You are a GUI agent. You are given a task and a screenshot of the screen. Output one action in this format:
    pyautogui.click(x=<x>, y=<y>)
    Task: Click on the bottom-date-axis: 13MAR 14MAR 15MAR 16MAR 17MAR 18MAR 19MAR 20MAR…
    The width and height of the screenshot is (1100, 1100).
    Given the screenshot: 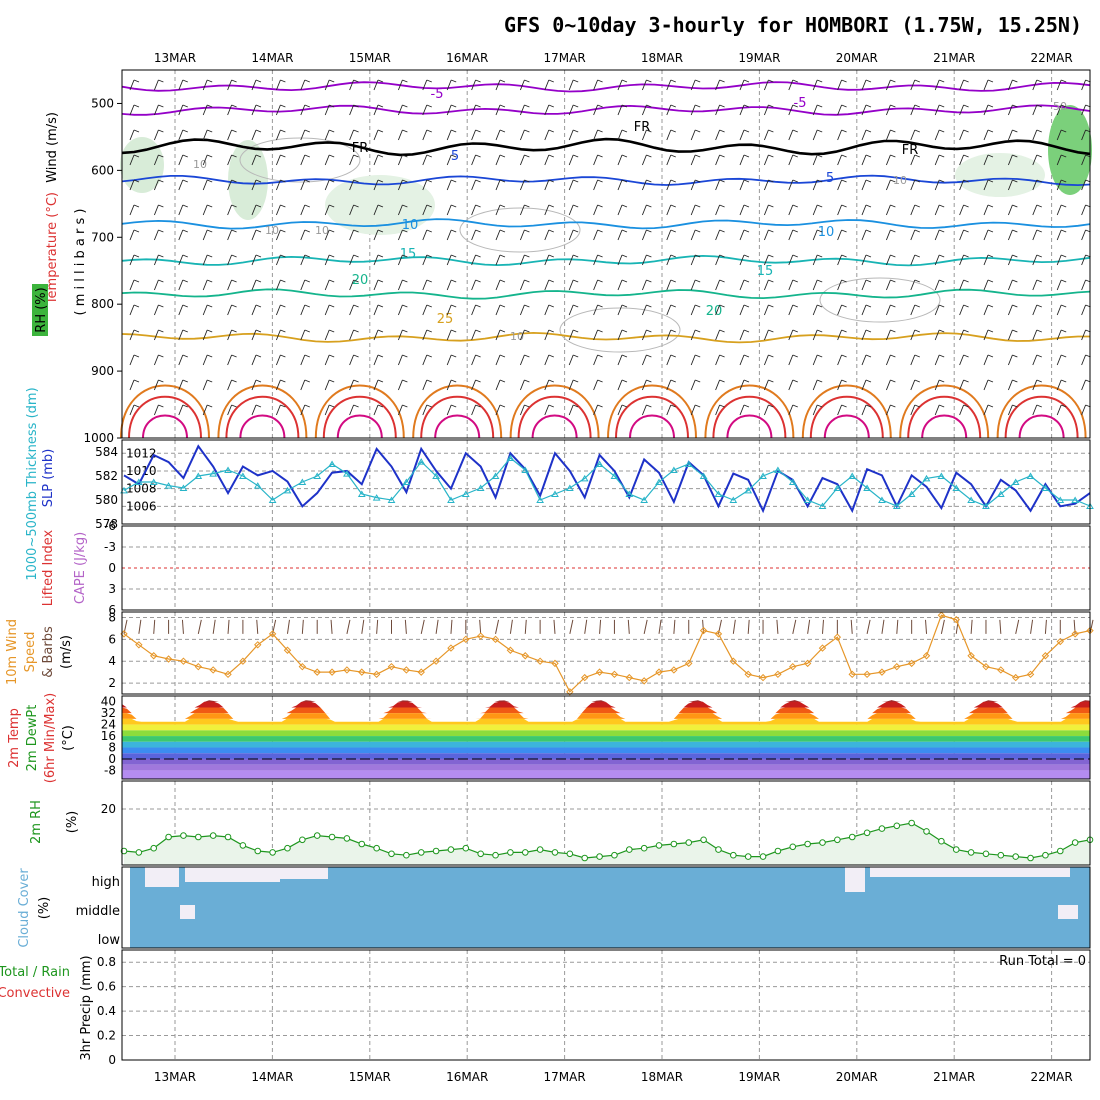 What is the action you would take?
    pyautogui.click(x=613, y=1077)
    